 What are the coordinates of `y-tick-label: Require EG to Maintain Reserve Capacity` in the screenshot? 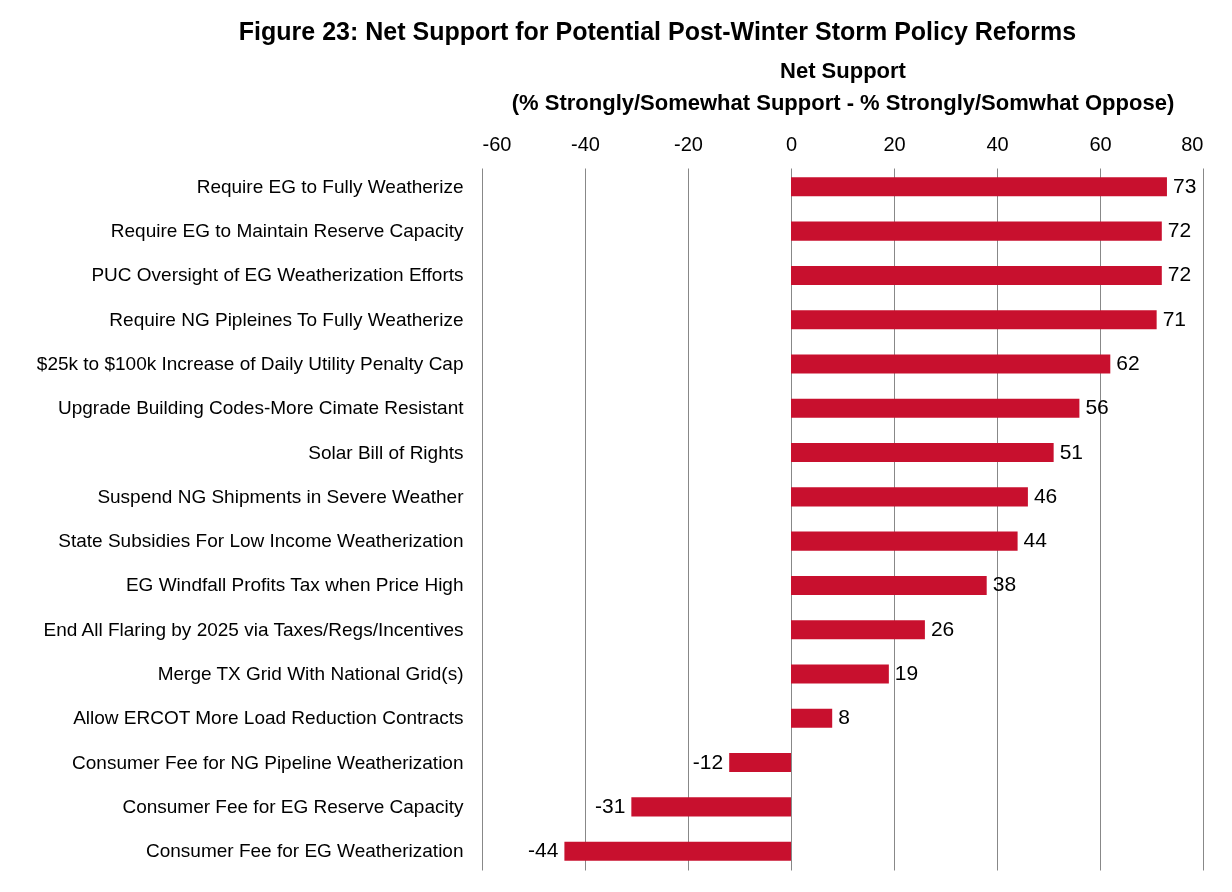 It's located at (287, 231).